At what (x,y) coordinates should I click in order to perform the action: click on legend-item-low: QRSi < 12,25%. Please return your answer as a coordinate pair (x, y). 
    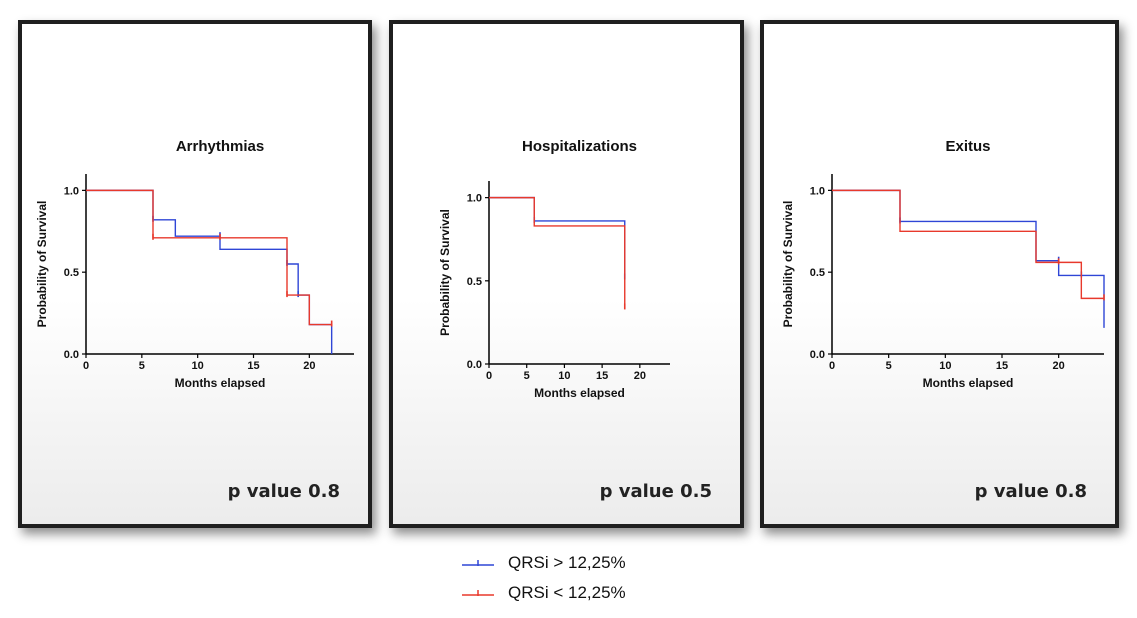
    Looking at the image, I should click on (544, 593).